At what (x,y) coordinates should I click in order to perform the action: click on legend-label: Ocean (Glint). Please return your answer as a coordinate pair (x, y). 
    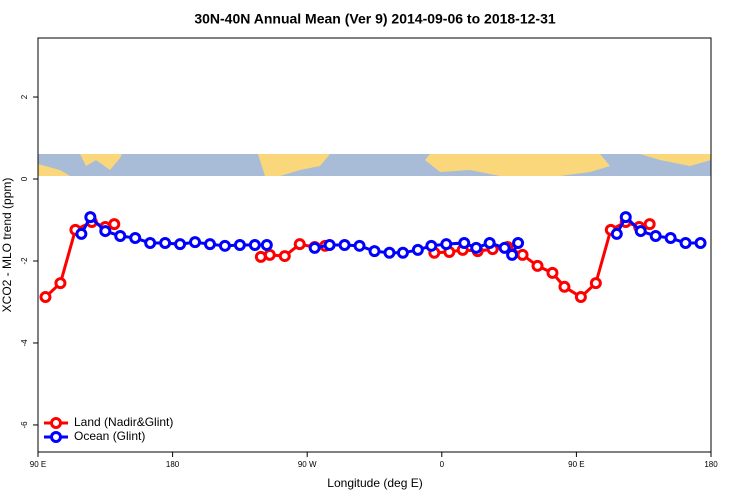
    Looking at the image, I should click on (109, 436).